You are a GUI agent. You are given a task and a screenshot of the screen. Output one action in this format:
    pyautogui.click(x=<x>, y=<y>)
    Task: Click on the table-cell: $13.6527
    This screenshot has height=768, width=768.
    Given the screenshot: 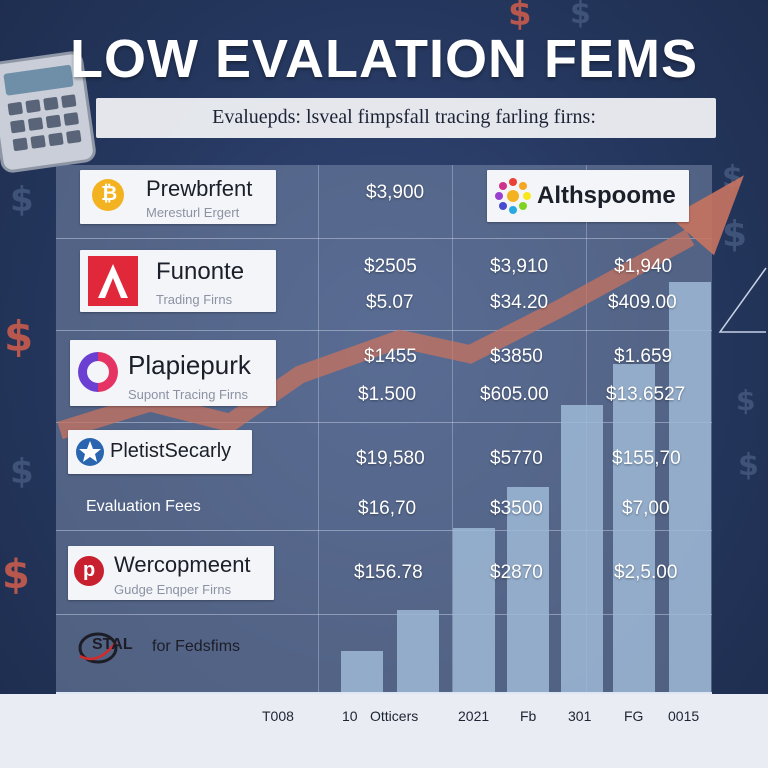 What is the action you would take?
    pyautogui.click(x=646, y=394)
    